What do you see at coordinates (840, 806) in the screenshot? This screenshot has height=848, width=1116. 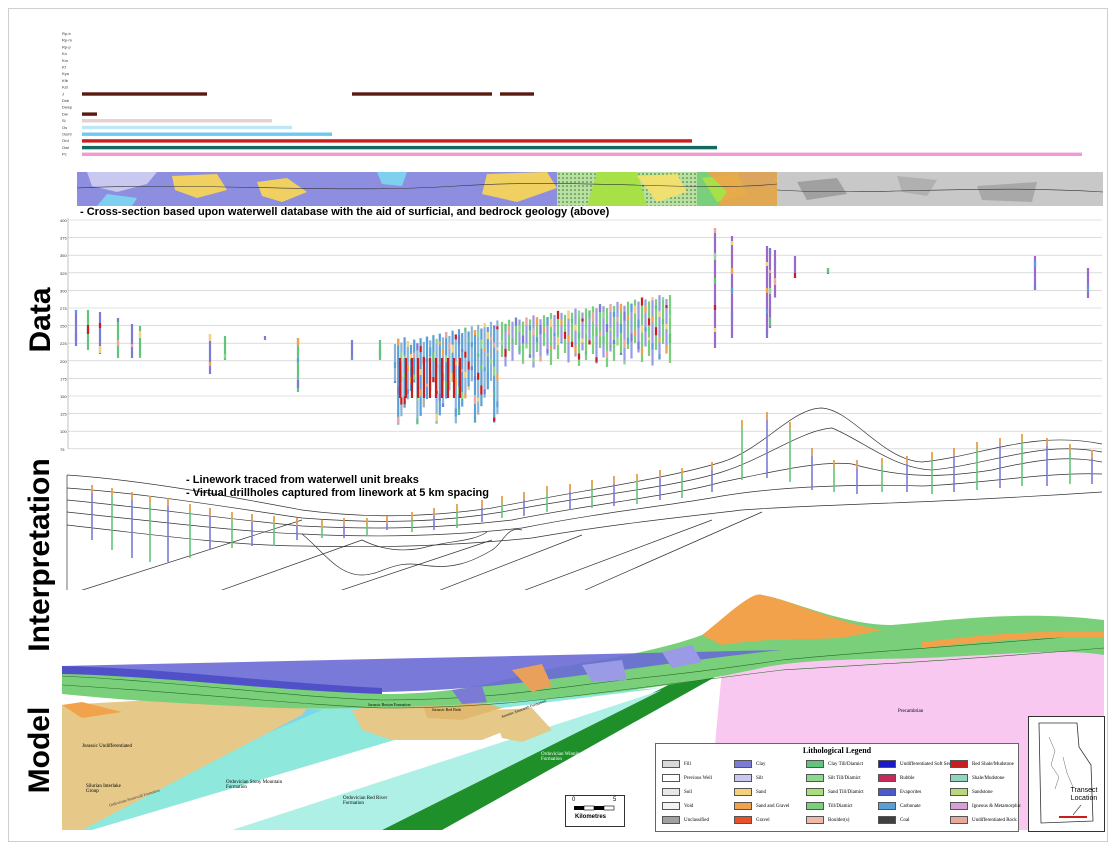 I see `legend-label: Till/Diamict` at bounding box center [840, 806].